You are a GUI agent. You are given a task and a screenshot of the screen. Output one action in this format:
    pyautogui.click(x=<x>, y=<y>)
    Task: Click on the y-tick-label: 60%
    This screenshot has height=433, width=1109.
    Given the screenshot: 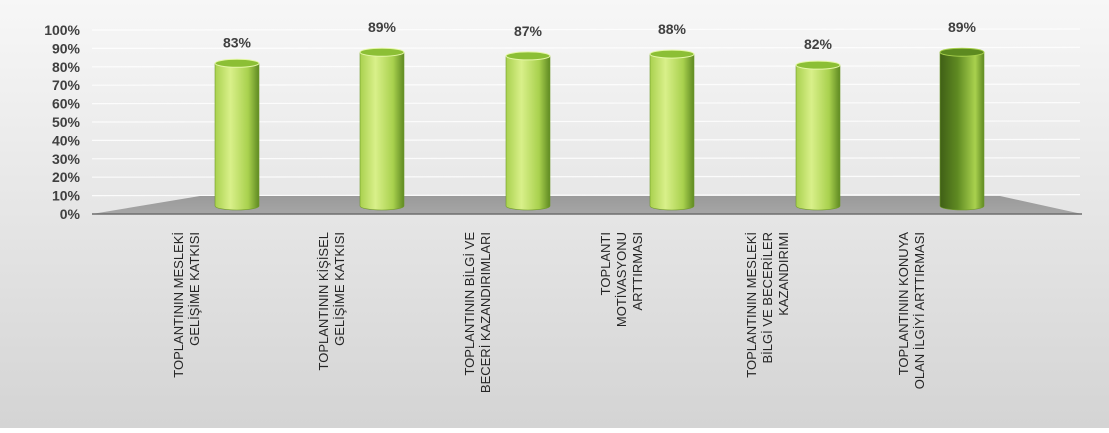 What is the action you would take?
    pyautogui.click(x=66, y=104)
    